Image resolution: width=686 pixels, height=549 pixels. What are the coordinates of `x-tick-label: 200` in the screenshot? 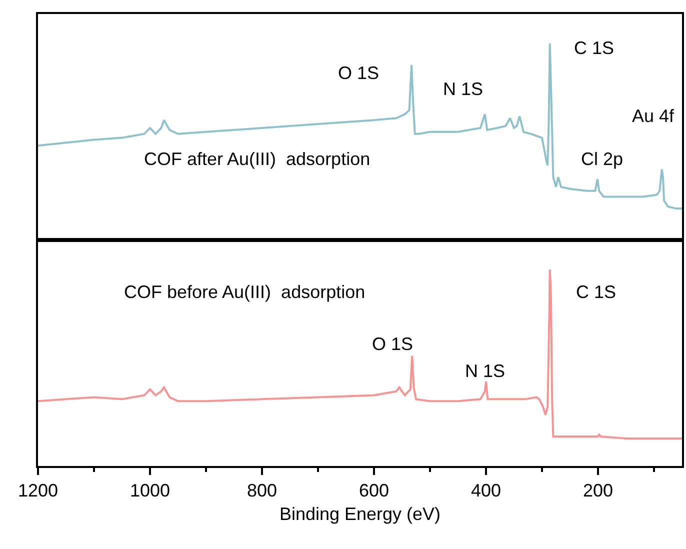 It's located at (598, 490).